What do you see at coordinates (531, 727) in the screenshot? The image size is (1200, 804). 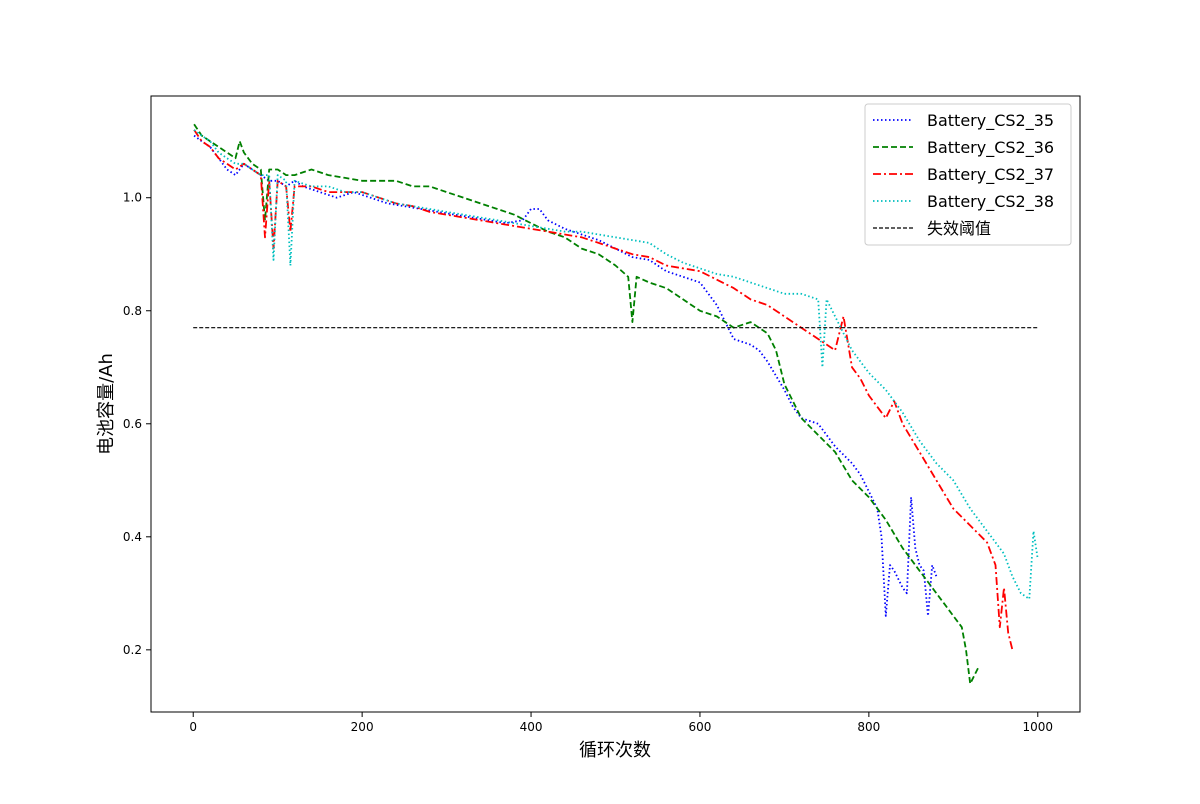 I see `x-tick-label: 400` at bounding box center [531, 727].